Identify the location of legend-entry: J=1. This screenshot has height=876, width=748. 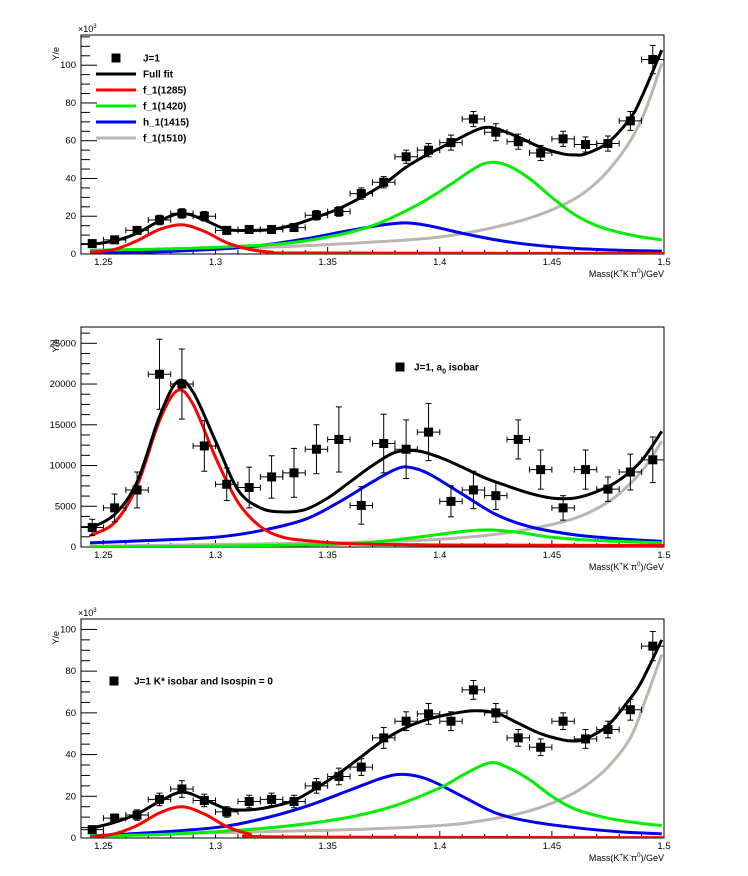
(135, 59).